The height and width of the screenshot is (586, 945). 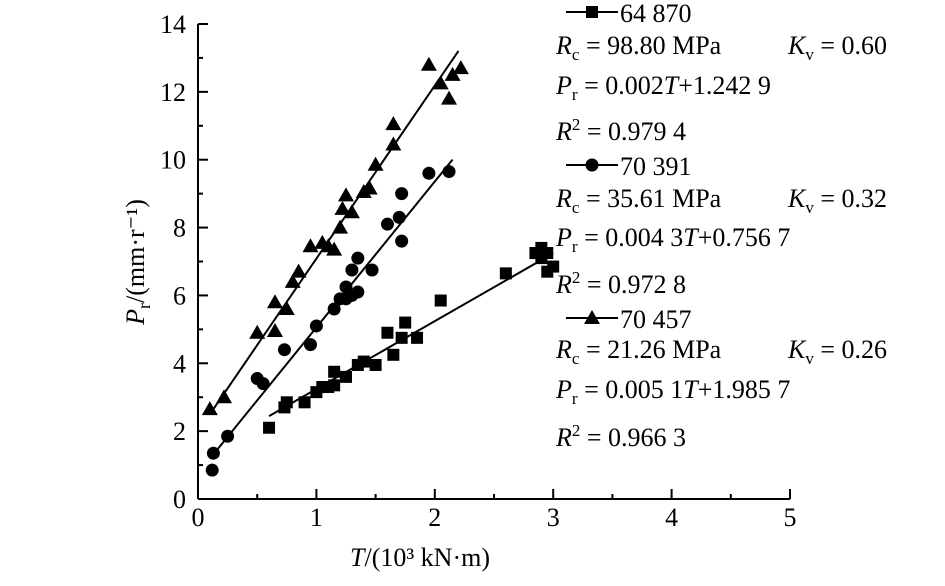 I want to click on series-circle, so click(x=330, y=318).